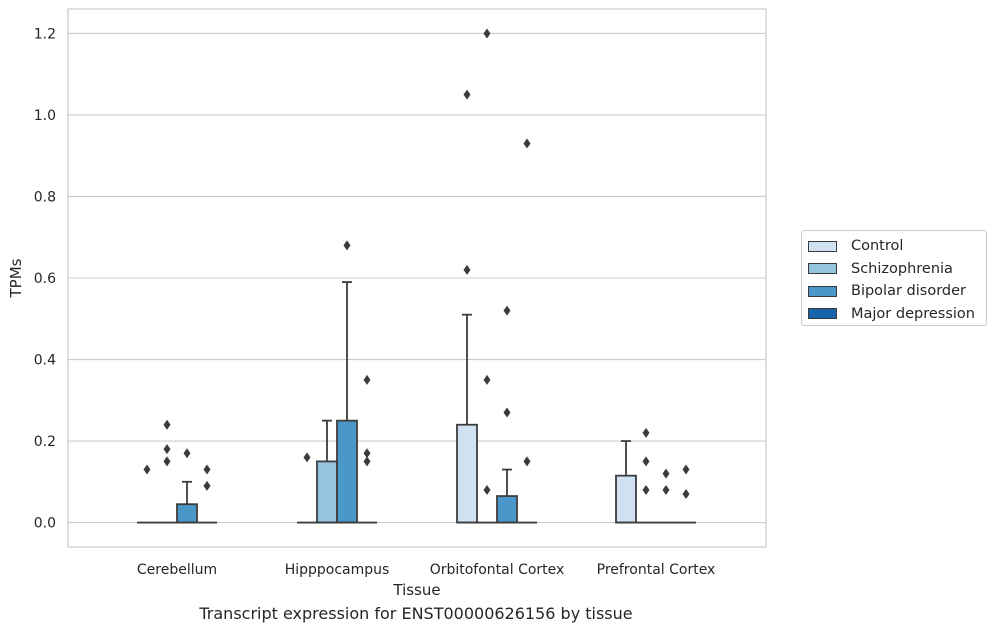 The width and height of the screenshot is (997, 634). I want to click on legend-swatch-bipolar-disorder, so click(822, 291).